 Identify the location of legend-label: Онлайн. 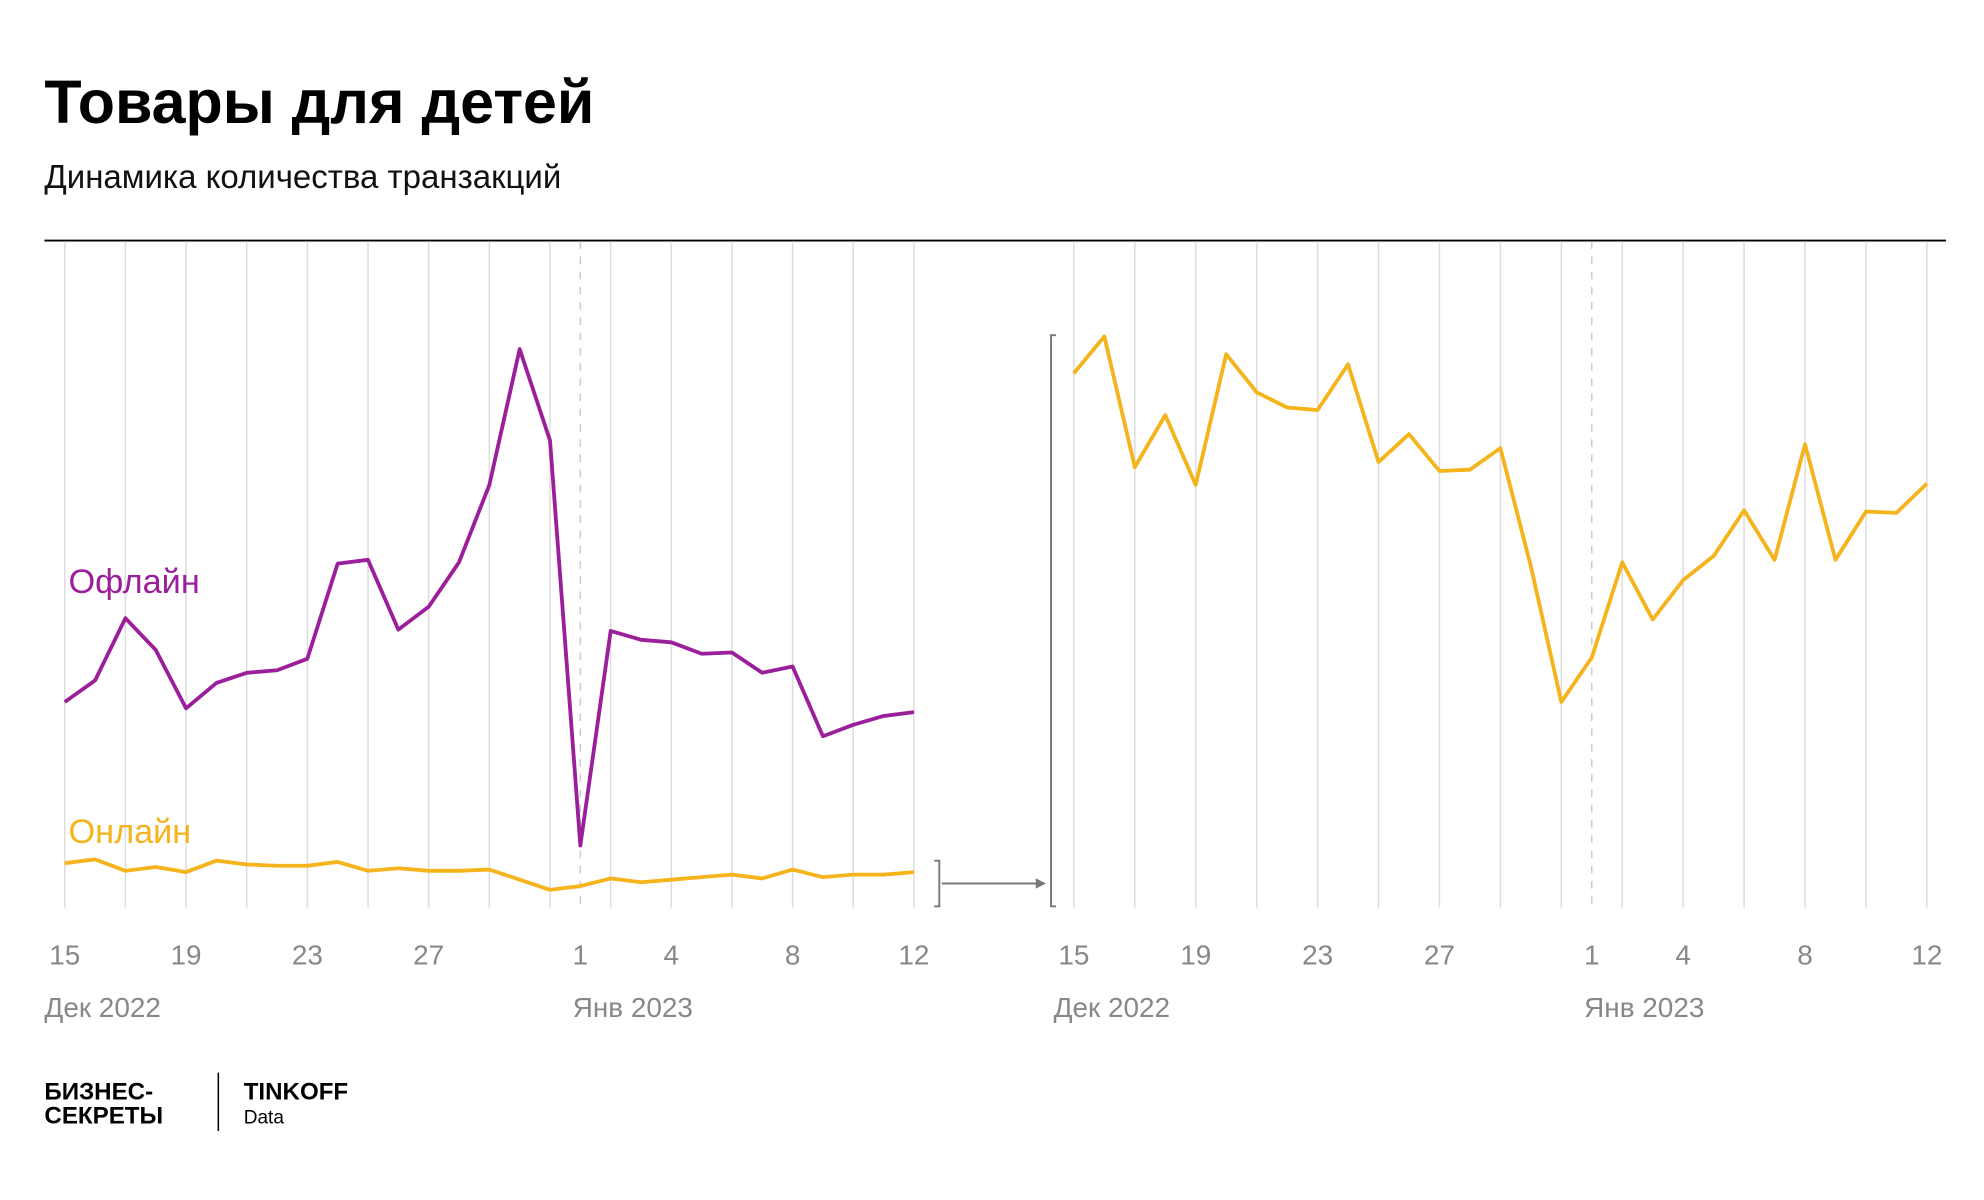
(130, 832).